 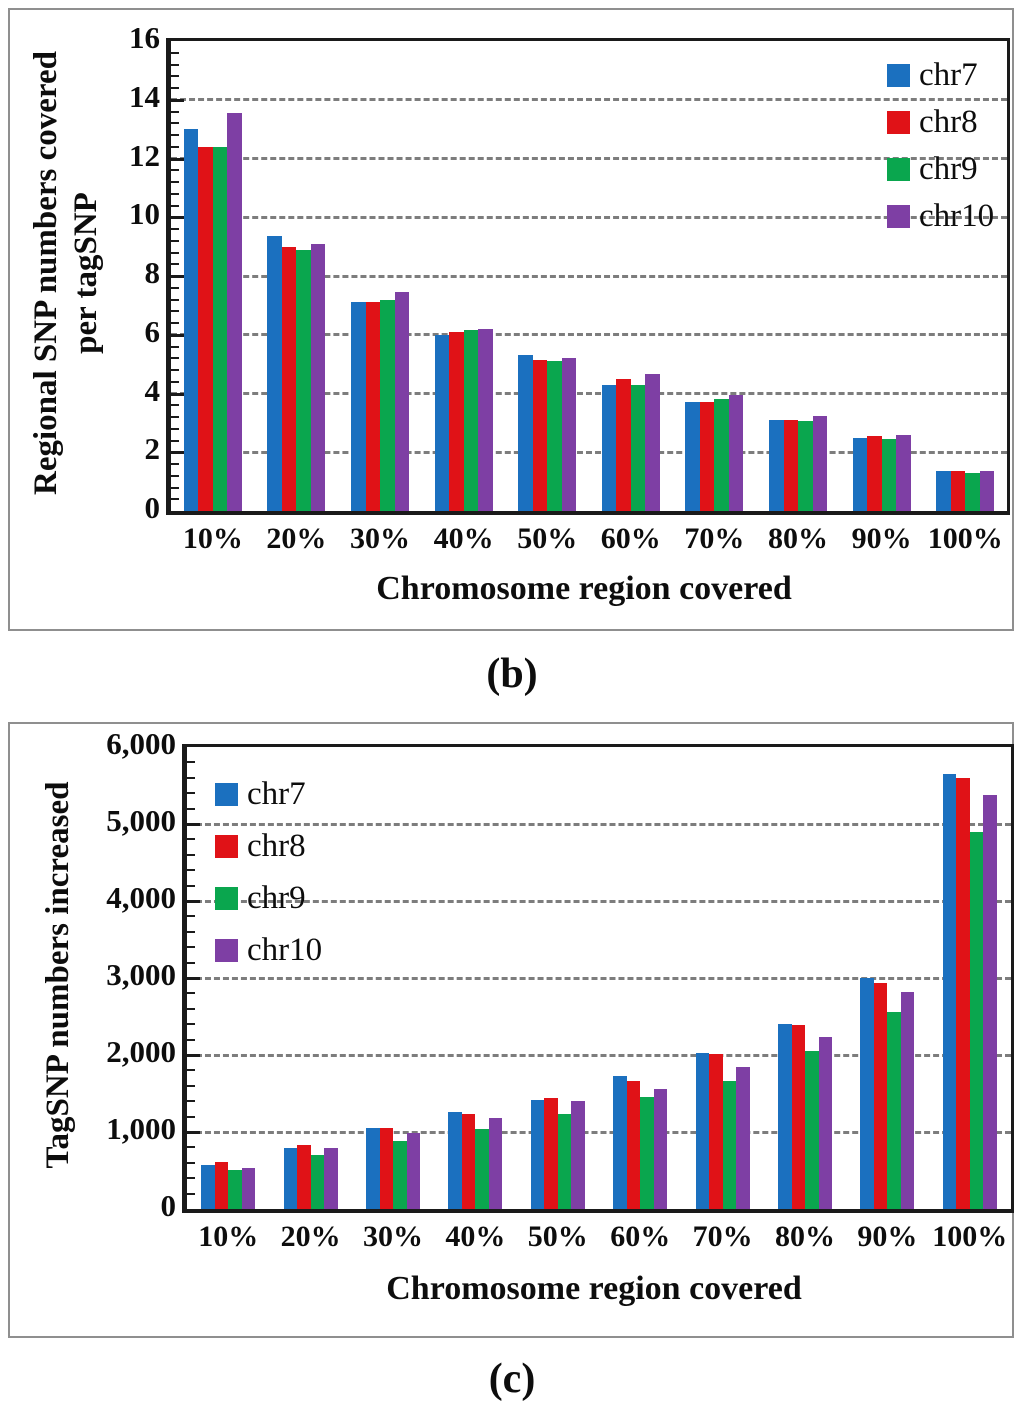 I want to click on x-tick-label: 60%, so click(x=630, y=538).